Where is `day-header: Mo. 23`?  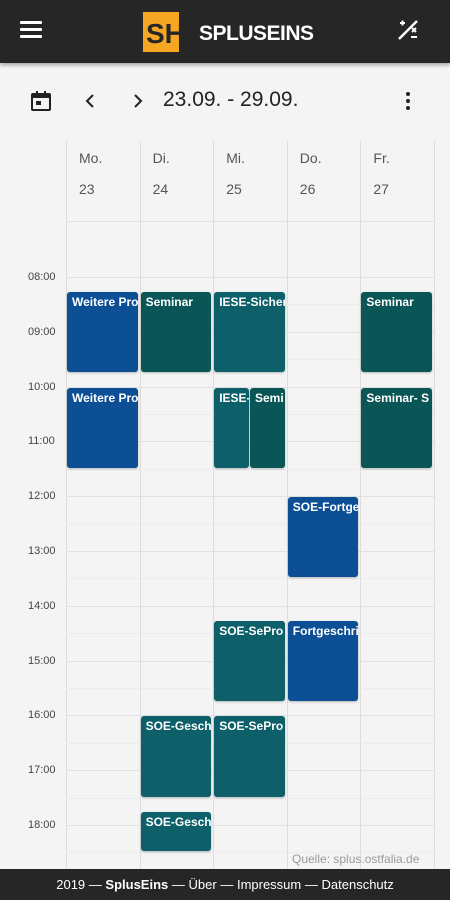
day-header: Mo. 23 is located at coordinates (102, 181).